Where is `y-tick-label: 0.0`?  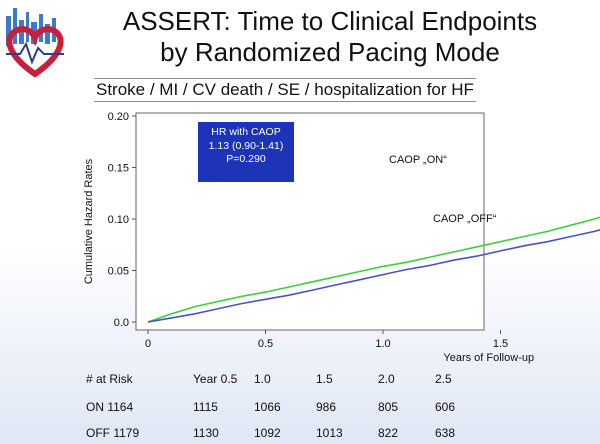 y-tick-label: 0.0 is located at coordinates (121, 323).